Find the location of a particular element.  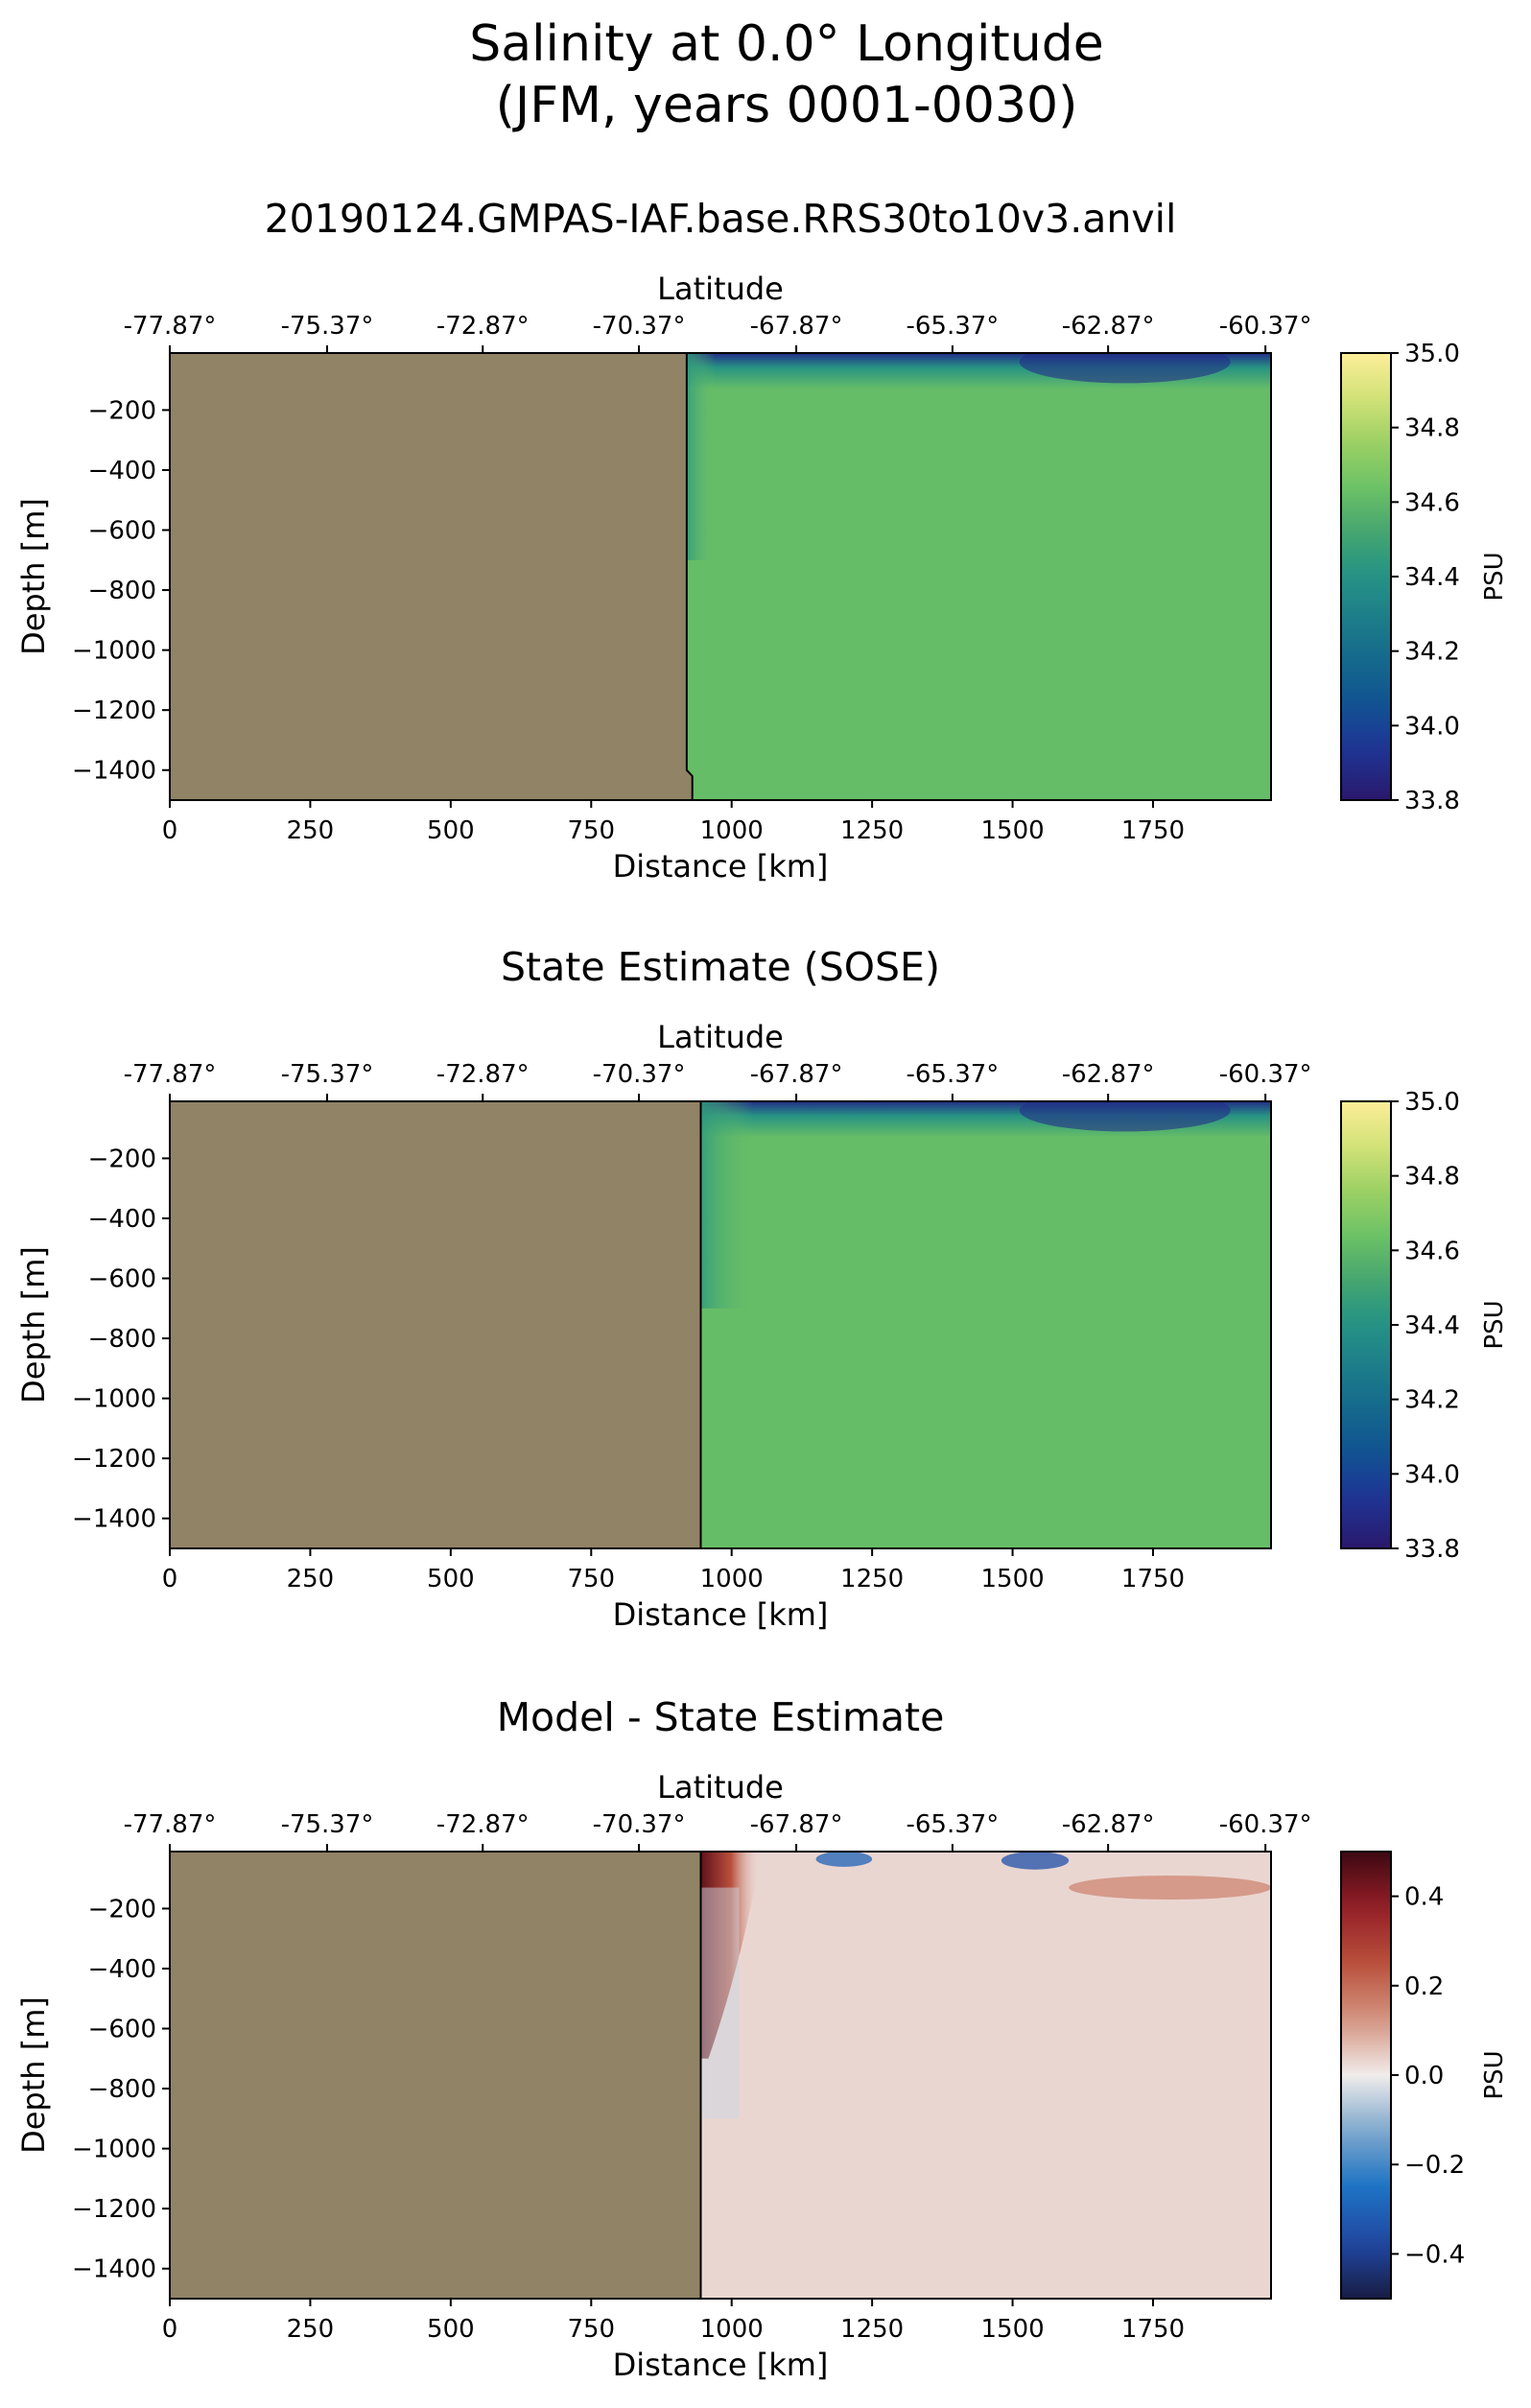

colorbar-tick-label: 34.8 is located at coordinates (1432, 1177).